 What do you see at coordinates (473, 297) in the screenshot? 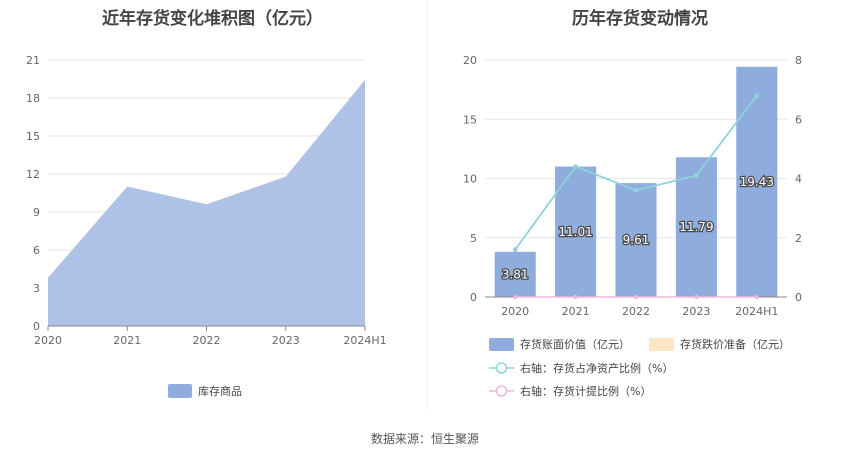
I see `y-left-tick-label: 0` at bounding box center [473, 297].